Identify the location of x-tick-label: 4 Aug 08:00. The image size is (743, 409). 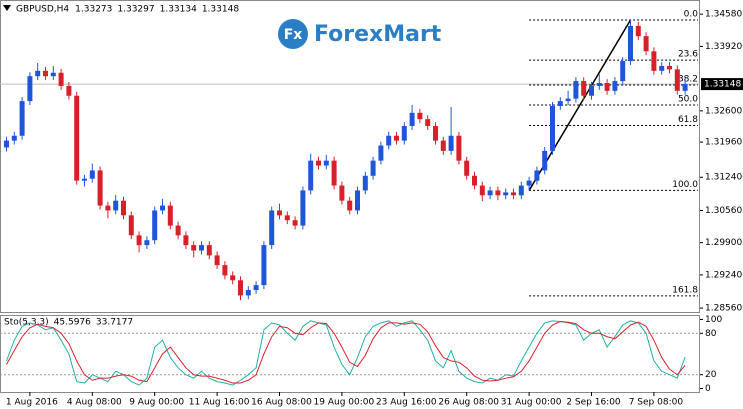
(94, 403).